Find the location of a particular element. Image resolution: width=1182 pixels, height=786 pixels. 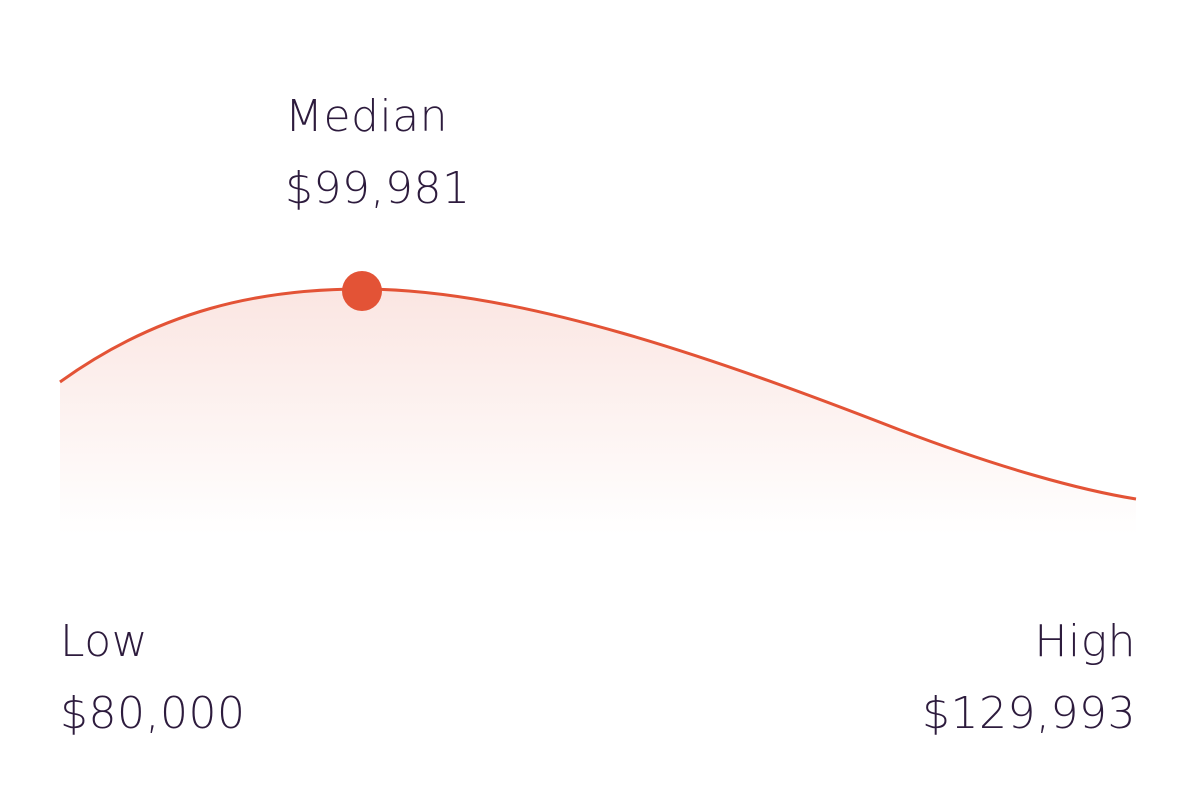

median-marker is located at coordinates (362, 291).